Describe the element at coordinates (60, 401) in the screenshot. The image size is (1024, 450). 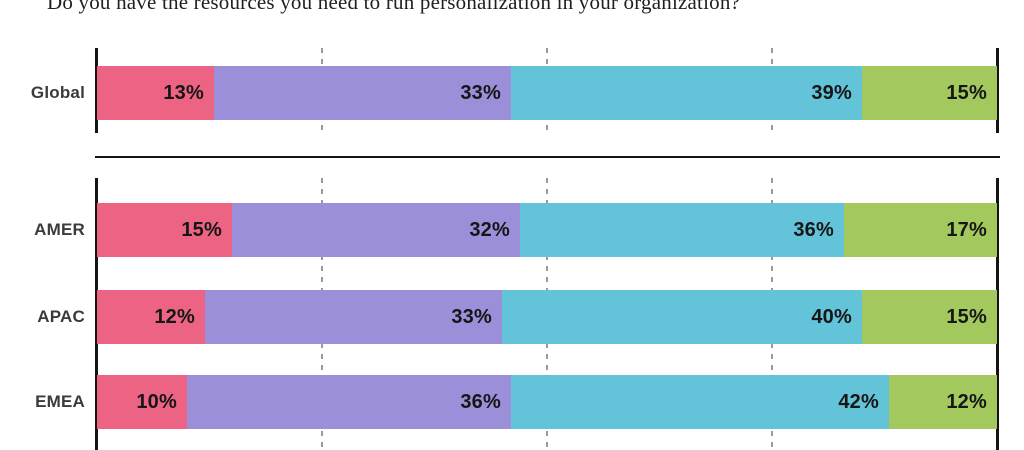
I see `row-label-emea: EMEA` at that location.